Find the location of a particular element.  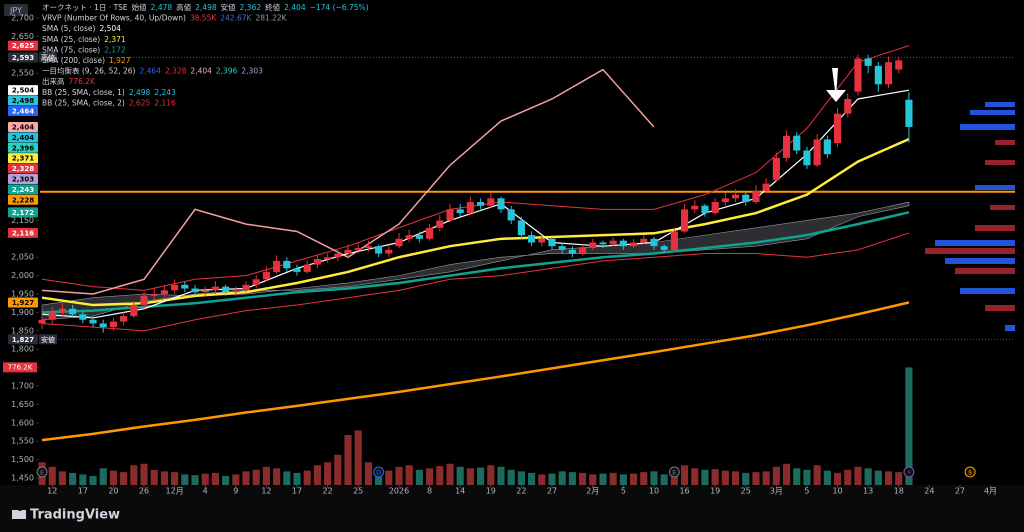

legend-entry: 出来高 776.2K is located at coordinates (69, 81).